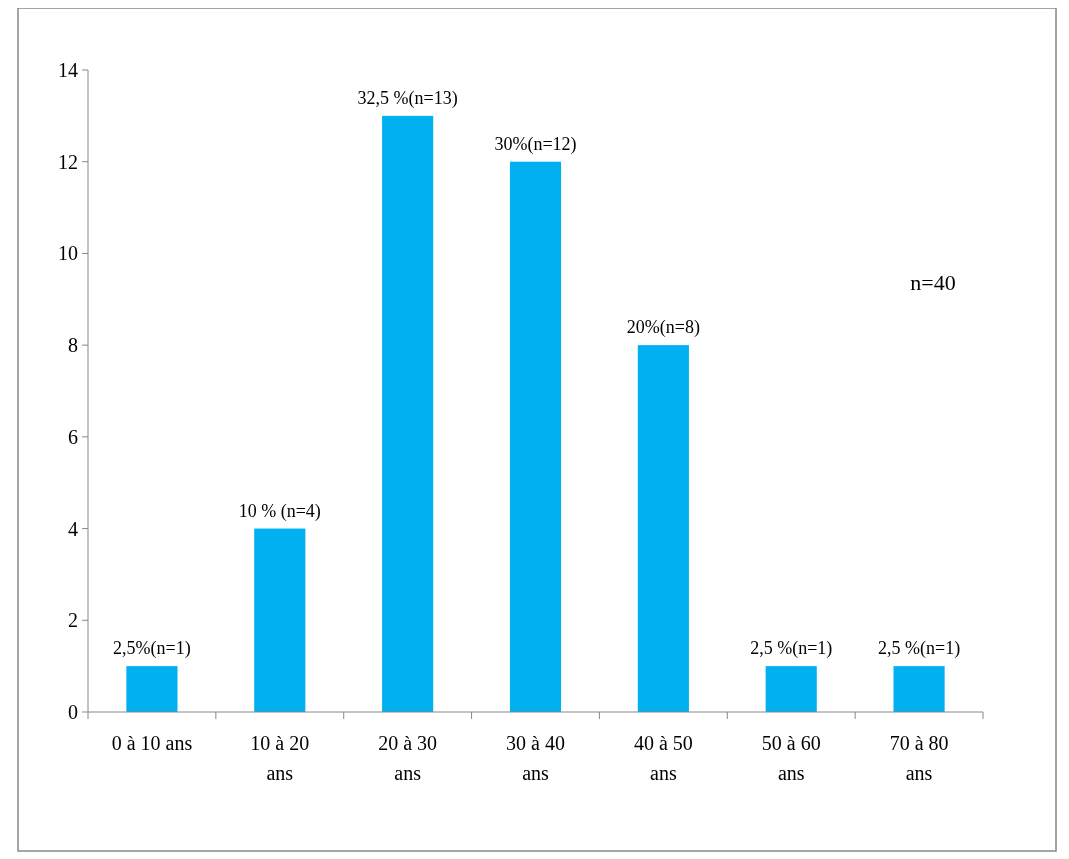 The image size is (1069, 859). I want to click on annotation: n=40, so click(933, 282).